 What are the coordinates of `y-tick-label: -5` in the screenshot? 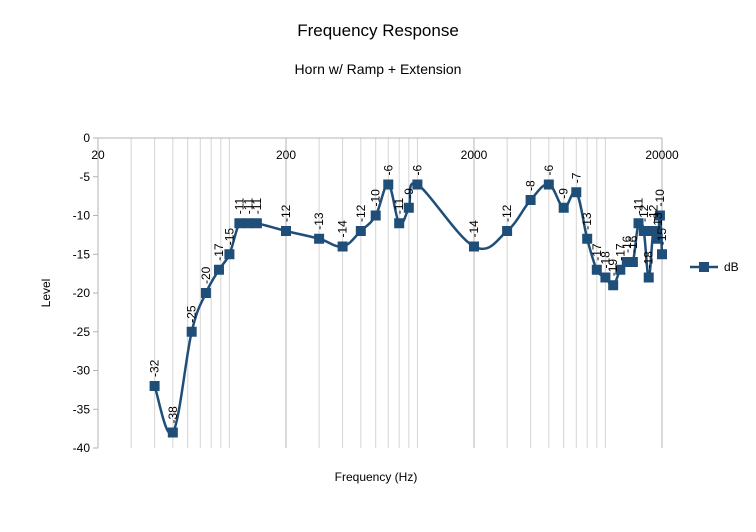 It's located at (84, 177).